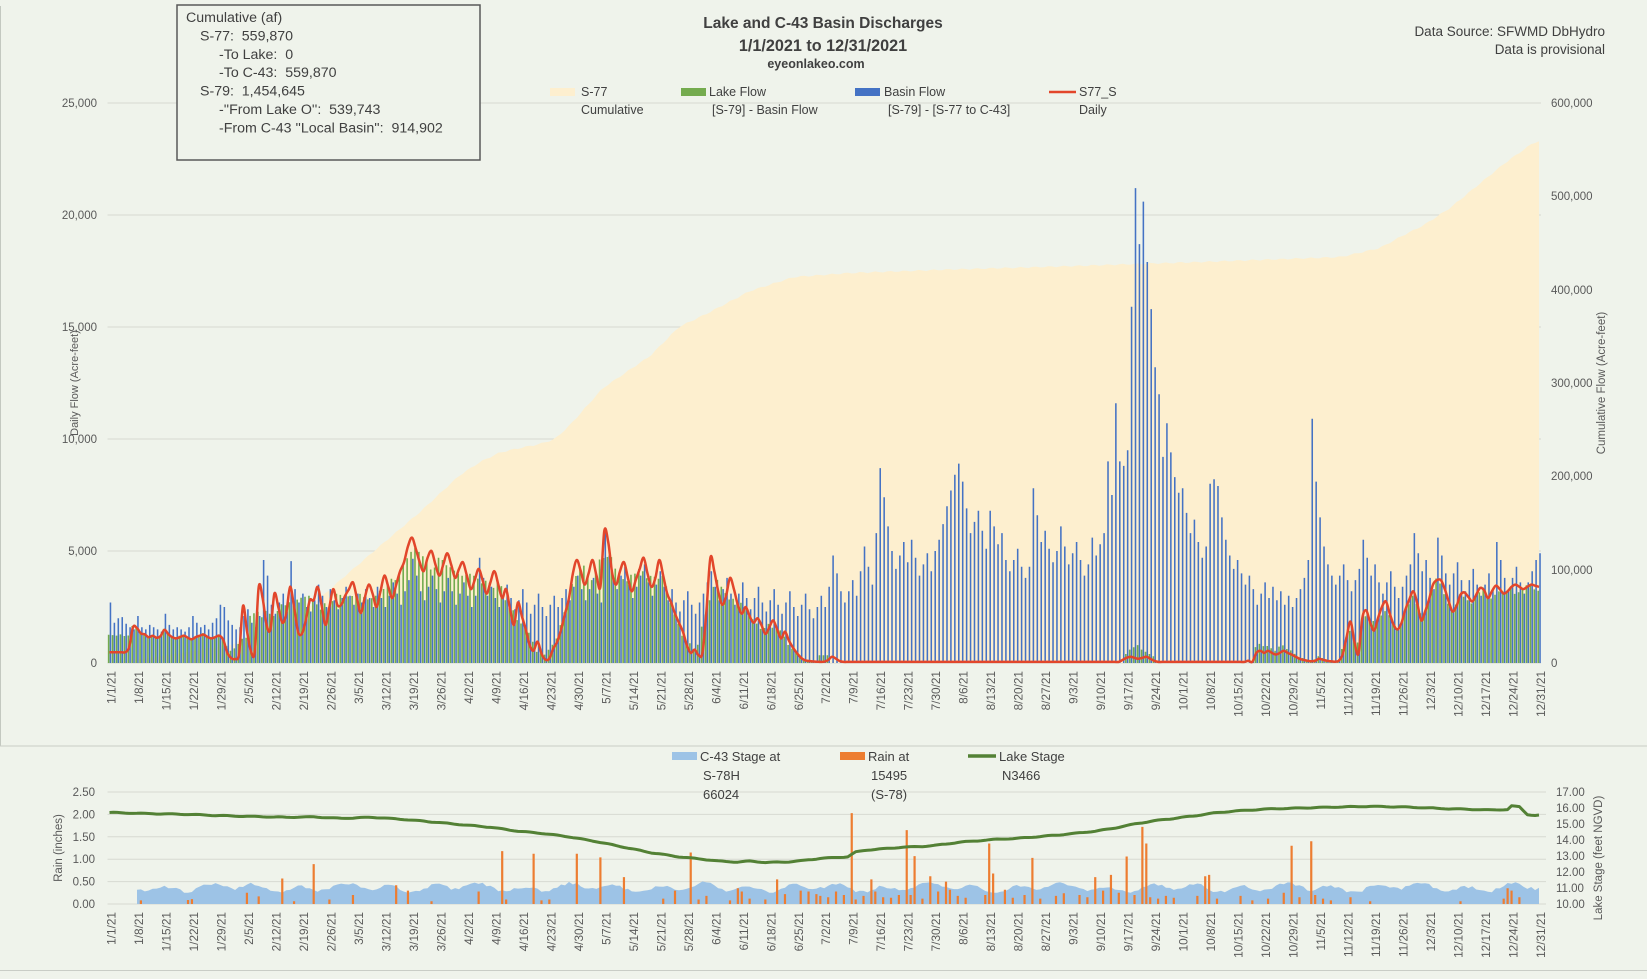  Describe the element at coordinates (194, 690) in the screenshot. I see `svg-text: 1/22/21` at that location.